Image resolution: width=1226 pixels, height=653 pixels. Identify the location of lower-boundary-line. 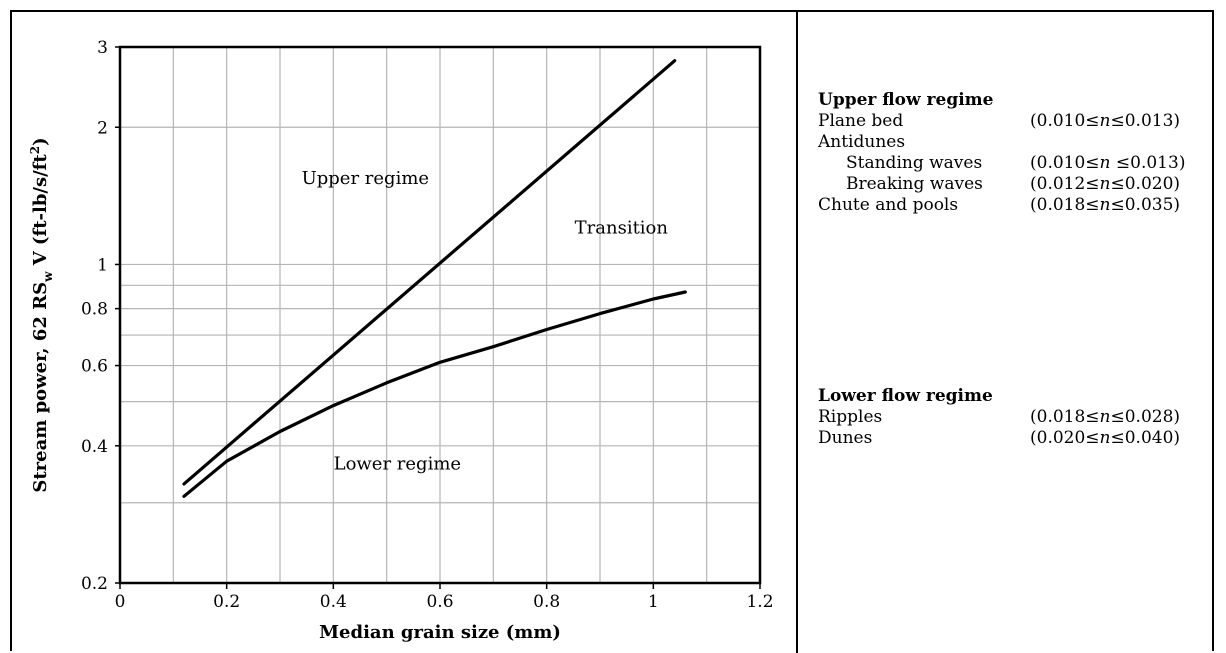
(434, 394).